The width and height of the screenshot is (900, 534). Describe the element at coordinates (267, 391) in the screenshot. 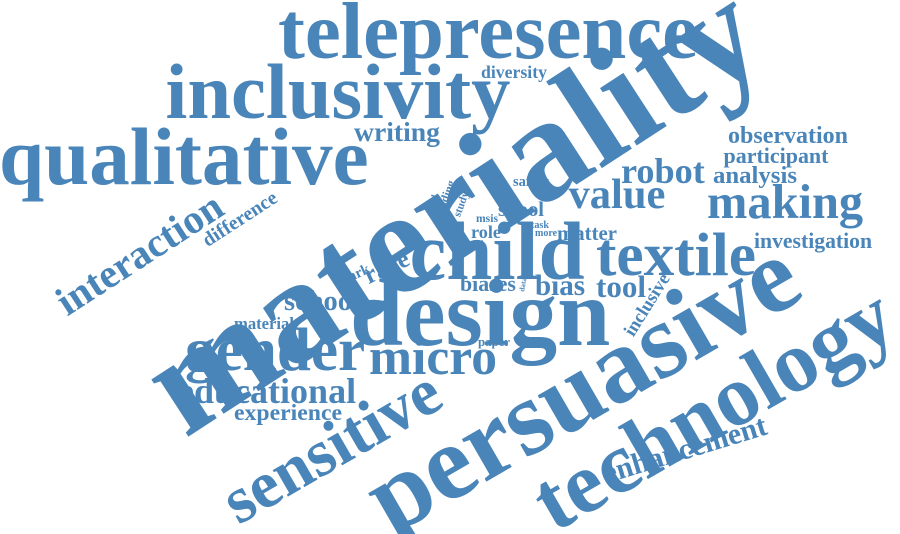

I see `word-educational: educational` at that location.